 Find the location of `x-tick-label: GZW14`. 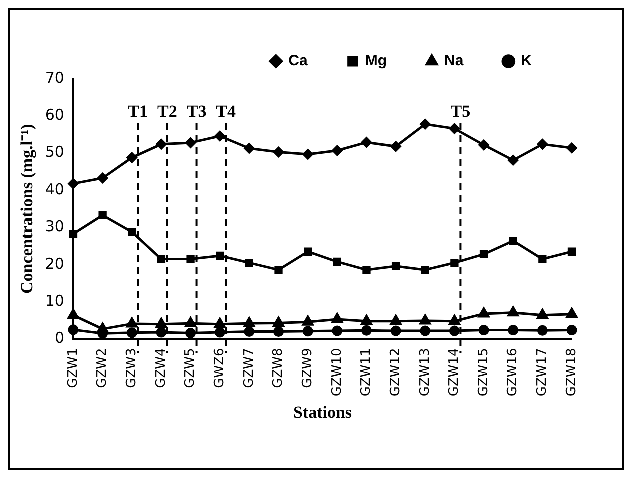

x-tick-label: GZW14 is located at coordinates (454, 372).